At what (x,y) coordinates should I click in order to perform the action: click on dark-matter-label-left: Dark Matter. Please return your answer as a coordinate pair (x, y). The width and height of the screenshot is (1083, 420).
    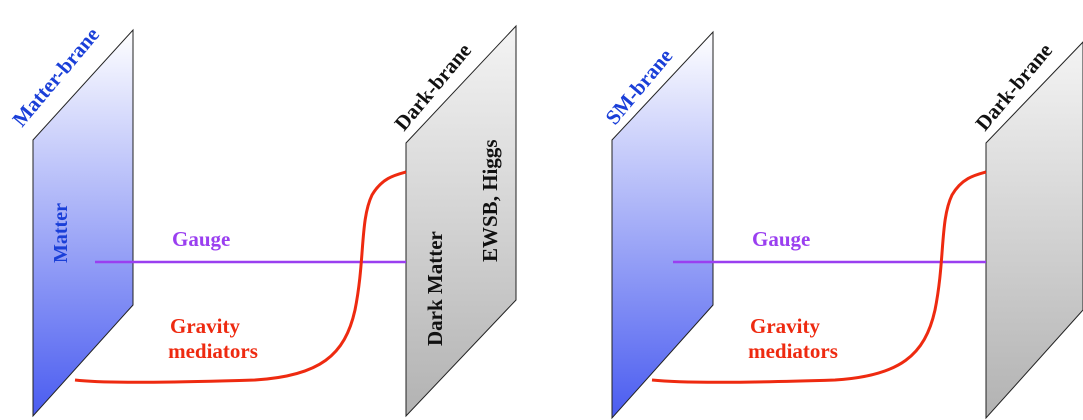
    Looking at the image, I should click on (435, 288).